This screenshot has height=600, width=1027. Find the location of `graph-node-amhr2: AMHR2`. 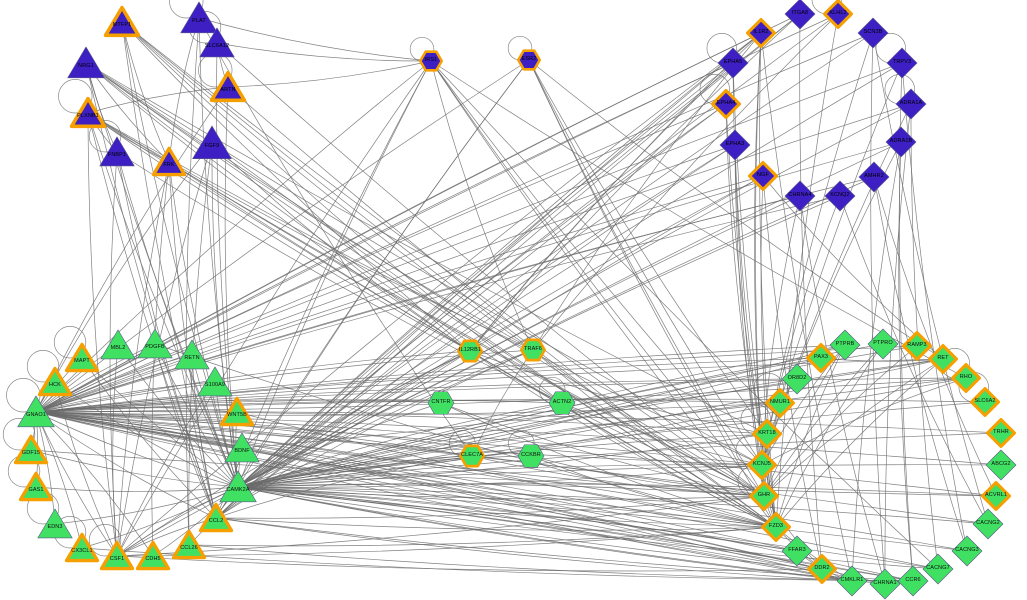

graph-node-amhr2: AMHR2 is located at coordinates (874, 177).